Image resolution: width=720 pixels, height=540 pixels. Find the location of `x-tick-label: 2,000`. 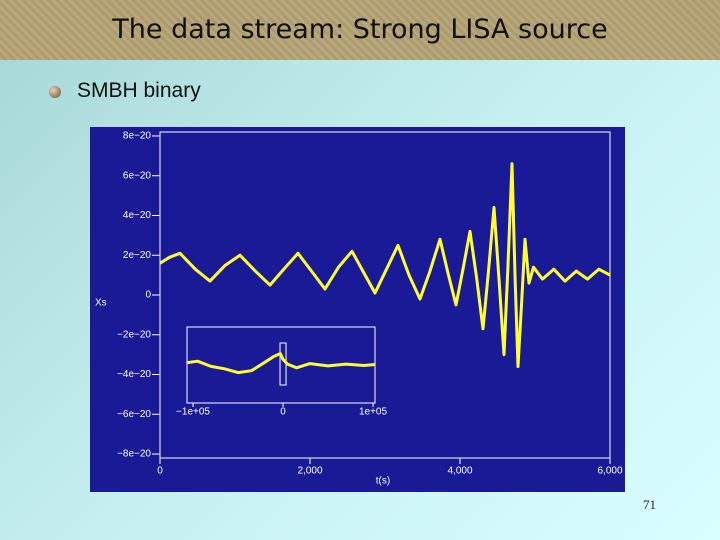

x-tick-label: 2,000 is located at coordinates (309, 471).